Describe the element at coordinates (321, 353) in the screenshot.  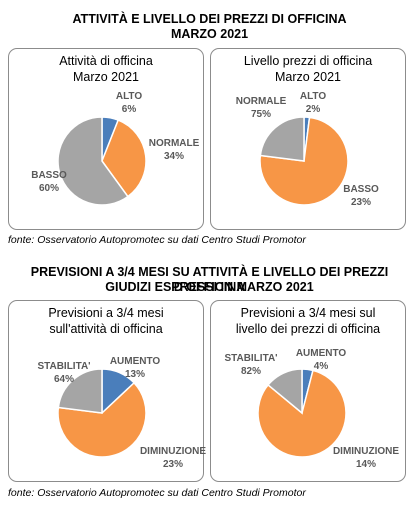
I see `chart-4-slice-1-label: AUMENTO` at that location.